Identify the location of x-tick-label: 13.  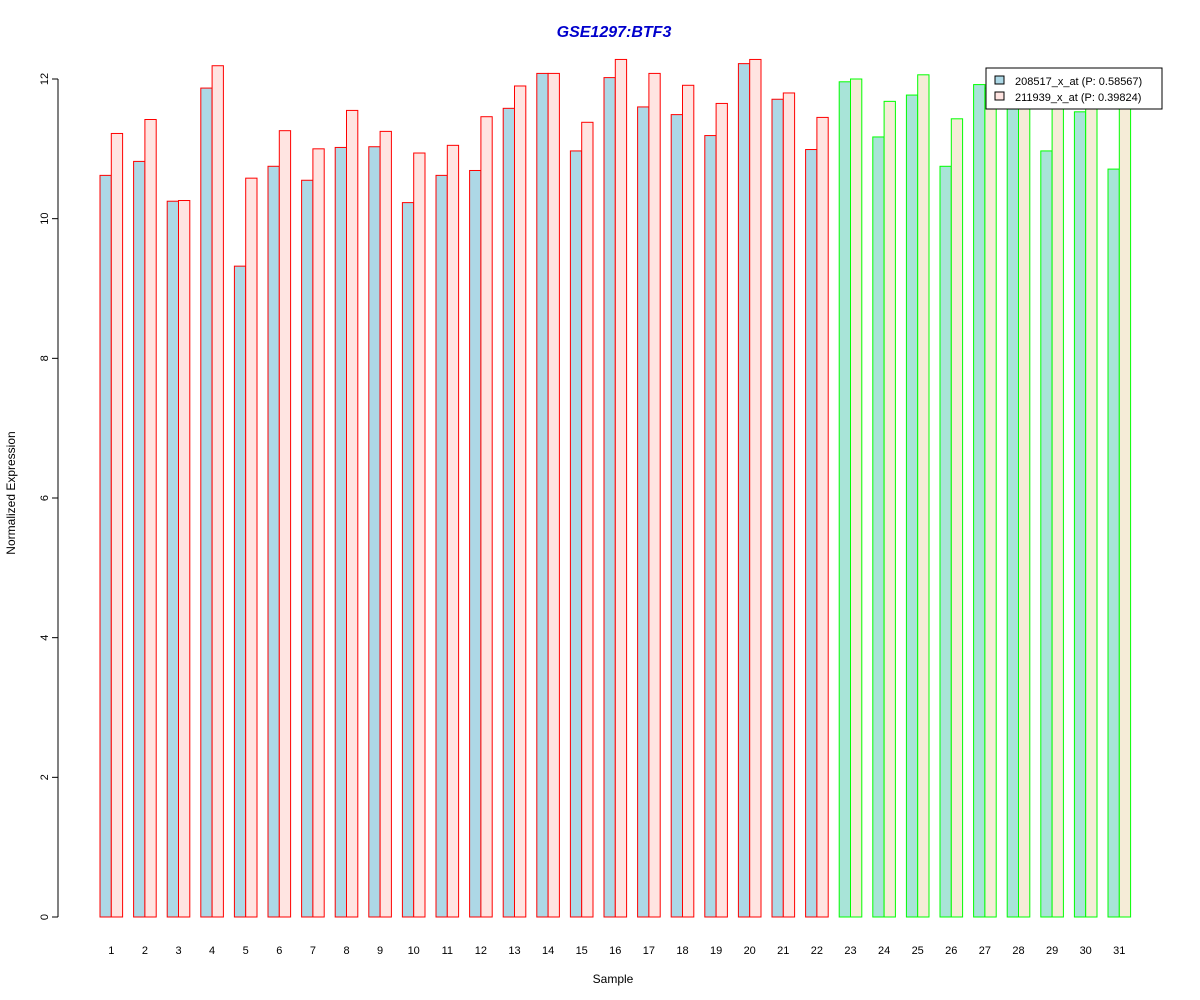
(514, 951).